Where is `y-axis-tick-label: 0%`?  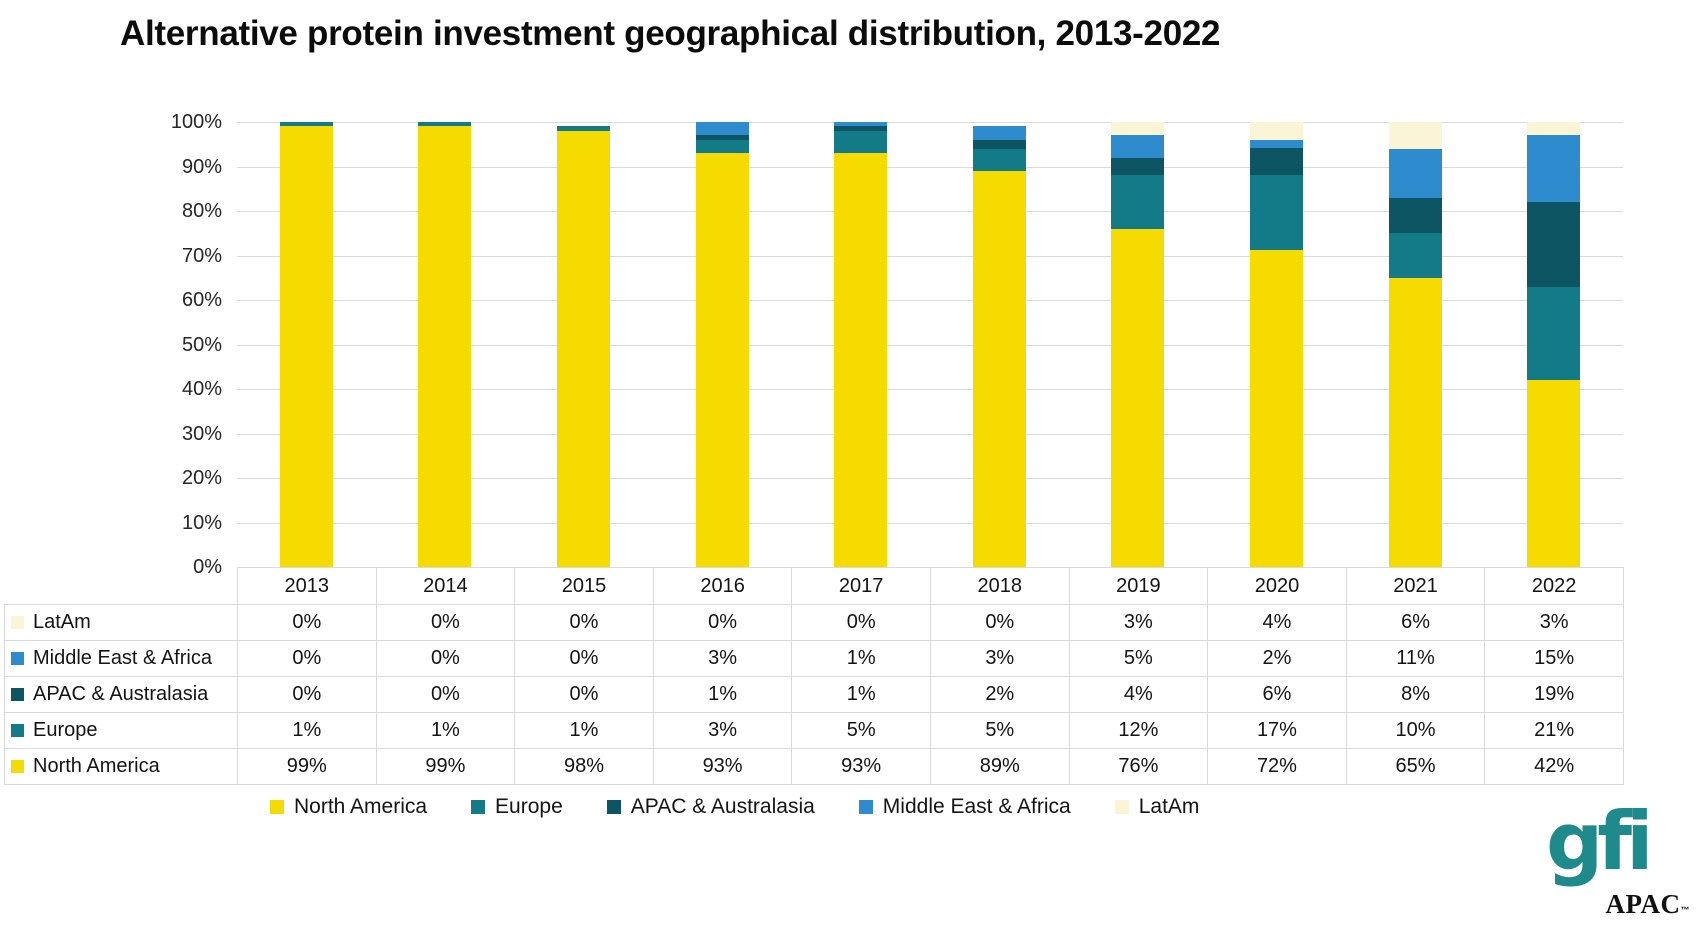
y-axis-tick-label: 0% is located at coordinates (207, 567).